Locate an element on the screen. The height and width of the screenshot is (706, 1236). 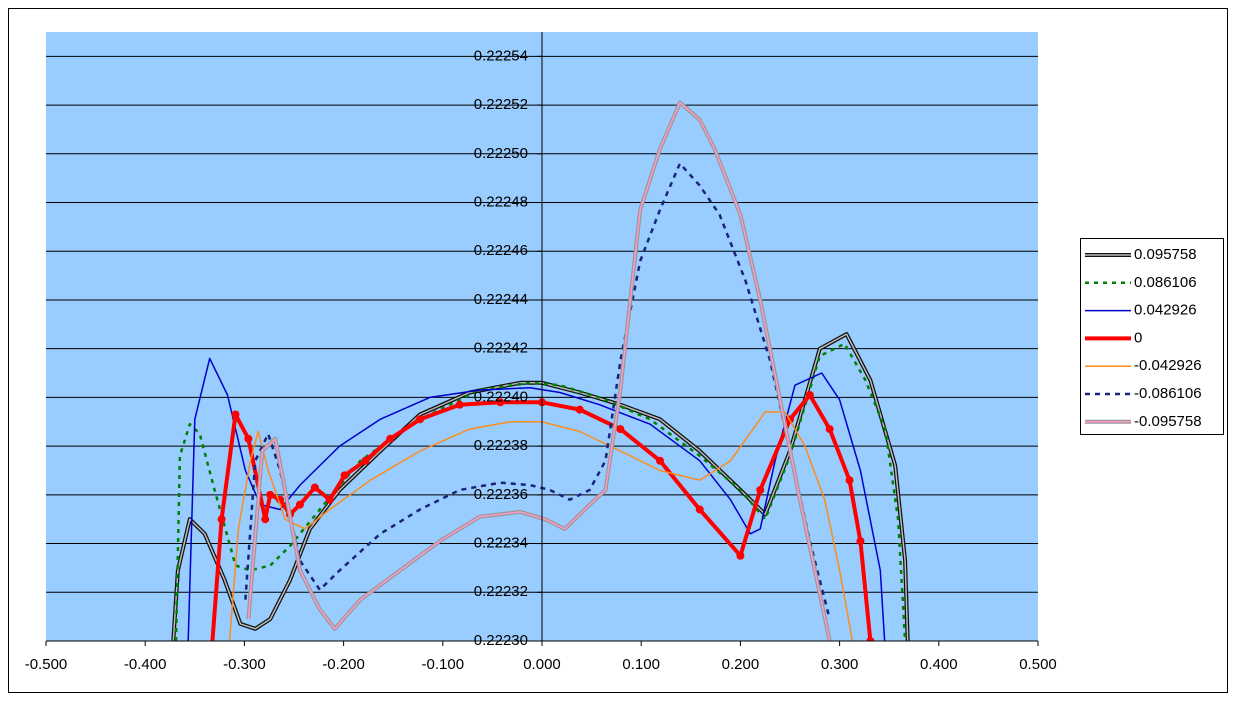
legend-label: 0 is located at coordinates (1138, 337).